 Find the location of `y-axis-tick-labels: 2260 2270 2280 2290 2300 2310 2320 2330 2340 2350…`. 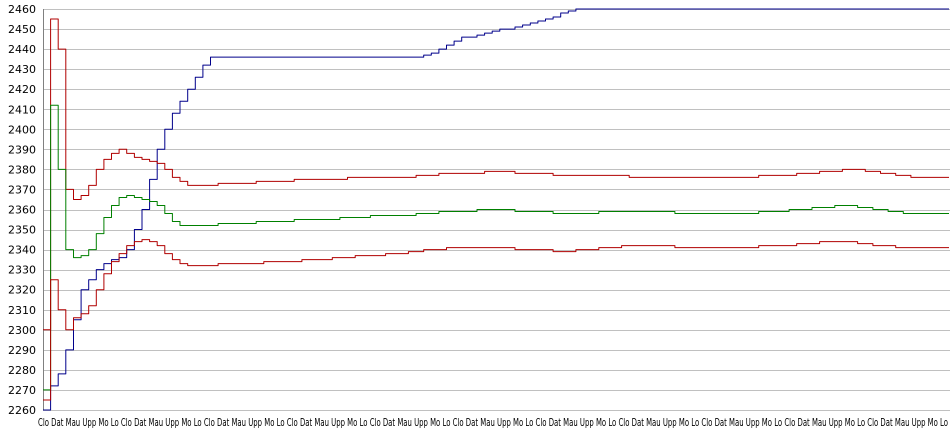

y-axis-tick-labels: 2260 2270 2280 2290 2300 2310 2320 2330 2340 2350… is located at coordinates (22, 210).